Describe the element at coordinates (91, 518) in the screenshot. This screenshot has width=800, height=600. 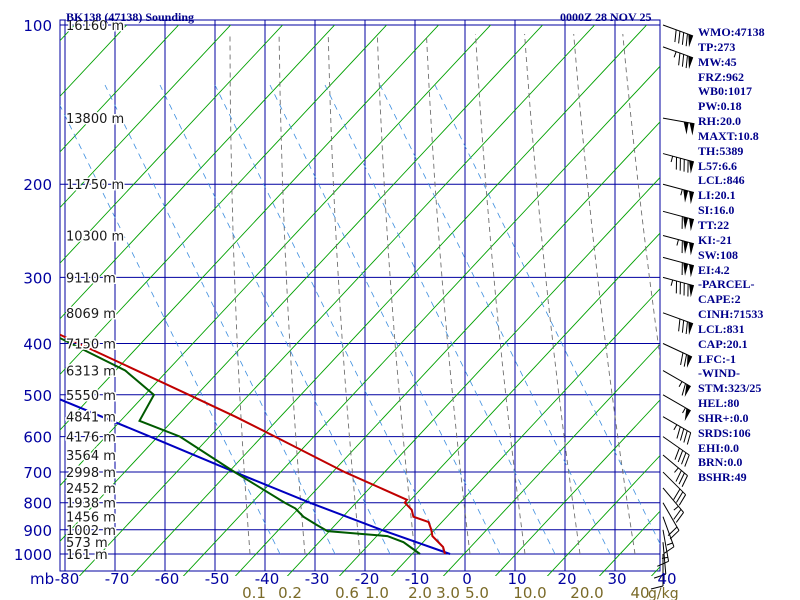
I see `height-label: 1456 m` at that location.